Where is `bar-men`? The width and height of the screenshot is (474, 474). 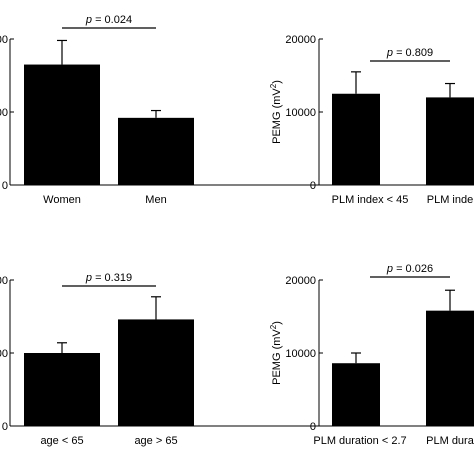
bar-men is located at coordinates (156, 151).